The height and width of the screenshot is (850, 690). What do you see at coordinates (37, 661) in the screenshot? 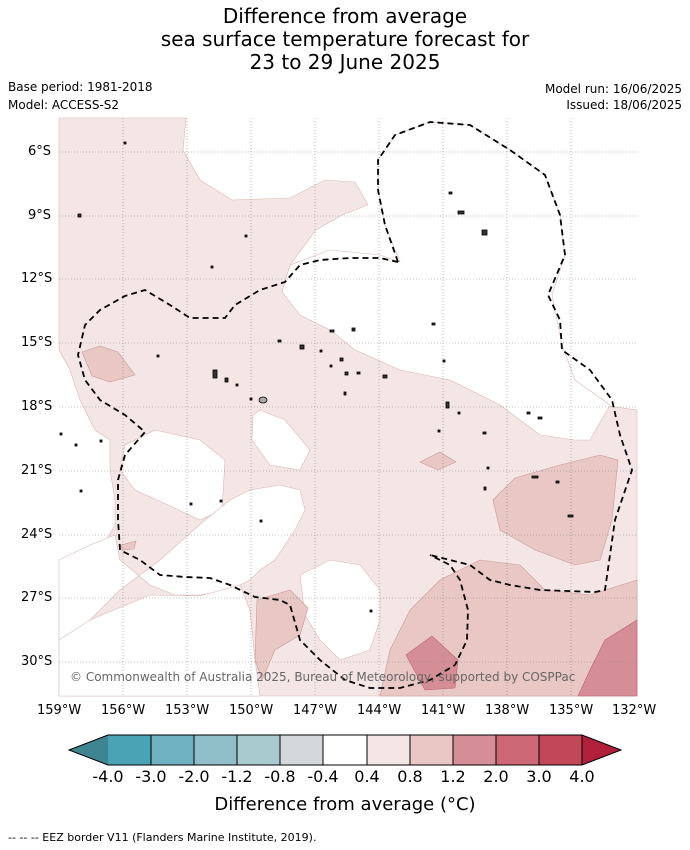
I see `lat-label: 30°S` at bounding box center [37, 661].